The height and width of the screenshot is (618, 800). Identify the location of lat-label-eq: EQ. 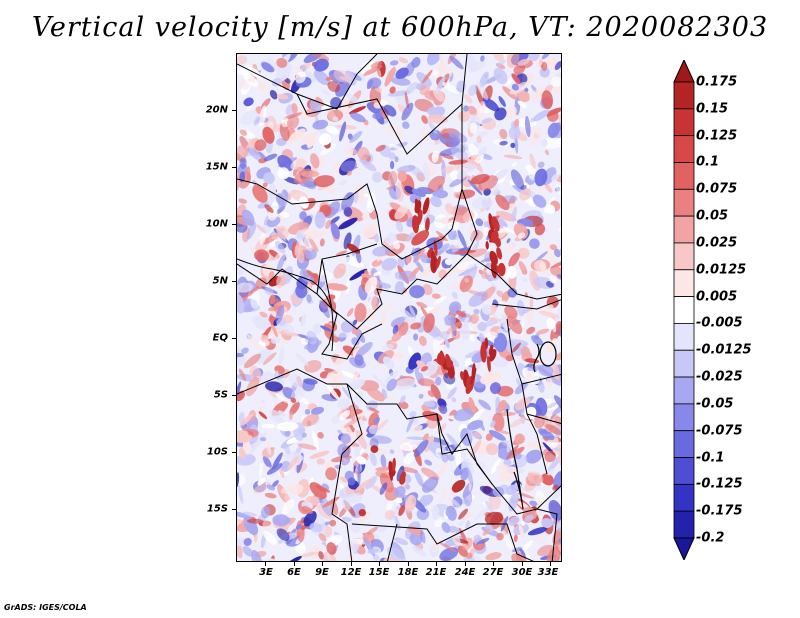
(220, 338).